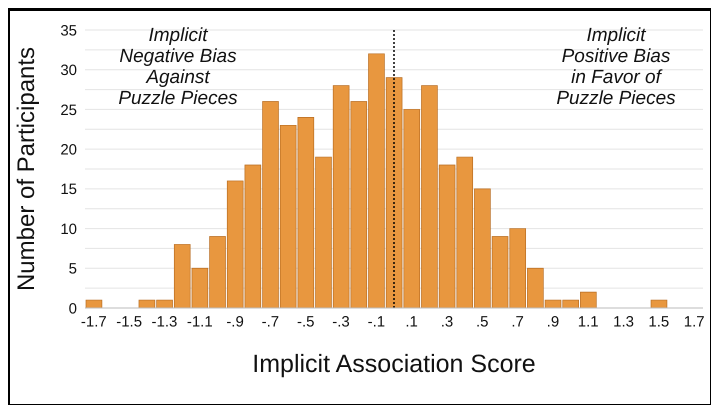 This screenshot has height=411, width=717. What do you see at coordinates (305, 322) in the screenshot?
I see `x-tick-label: -.5` at bounding box center [305, 322].